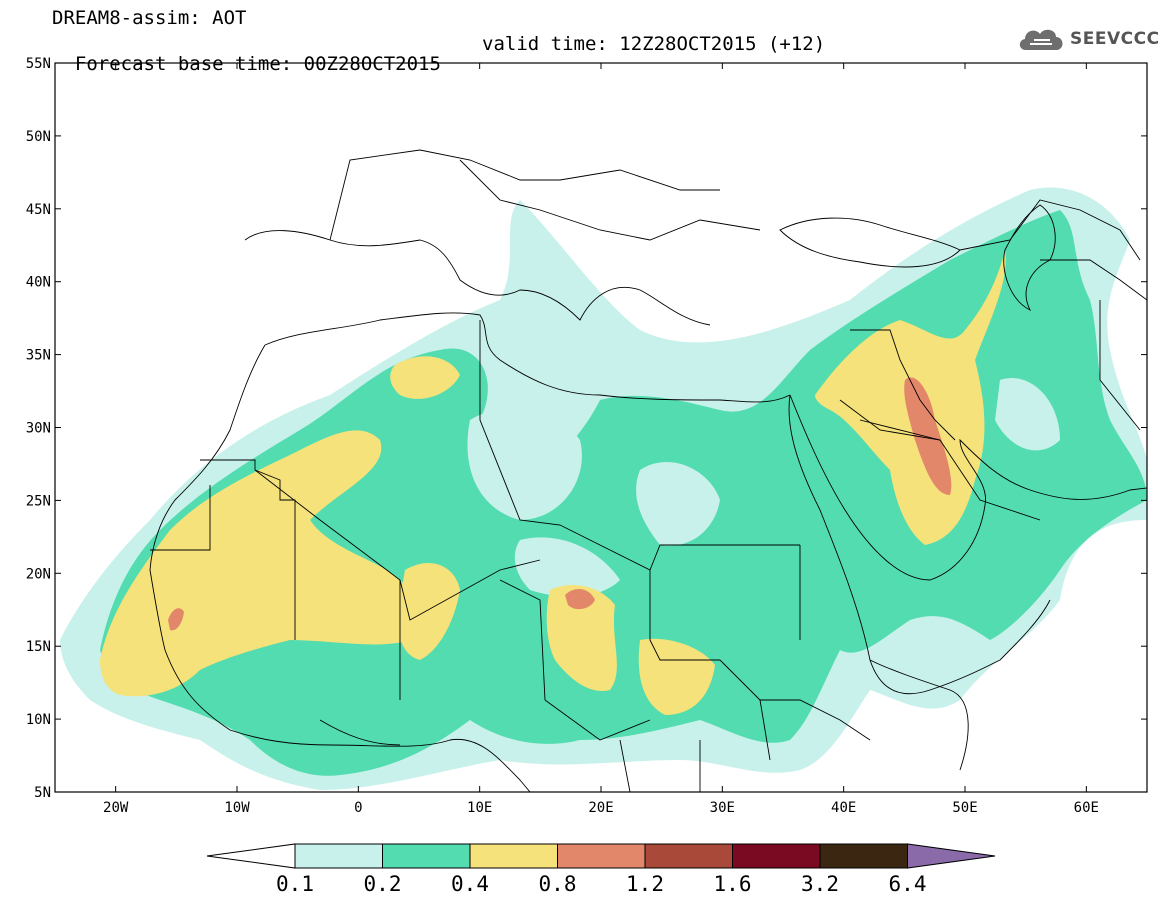 This screenshot has height=905, width=1165. What do you see at coordinates (38, 137) in the screenshot?
I see `lat-tick-label: 50N` at bounding box center [38, 137].